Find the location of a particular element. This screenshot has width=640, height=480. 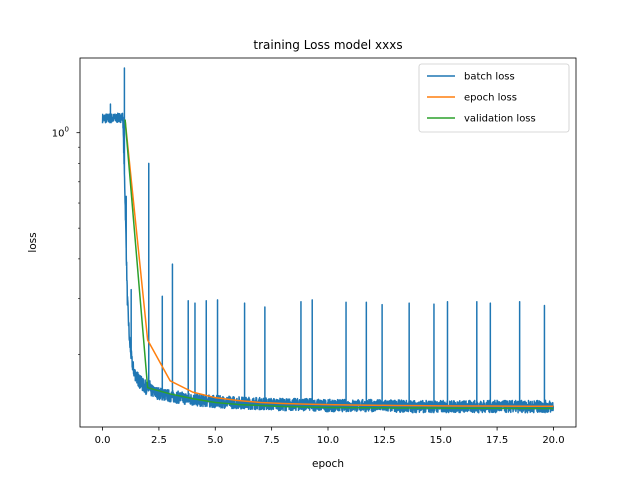

x-tick-label: 5.0 is located at coordinates (215, 440).